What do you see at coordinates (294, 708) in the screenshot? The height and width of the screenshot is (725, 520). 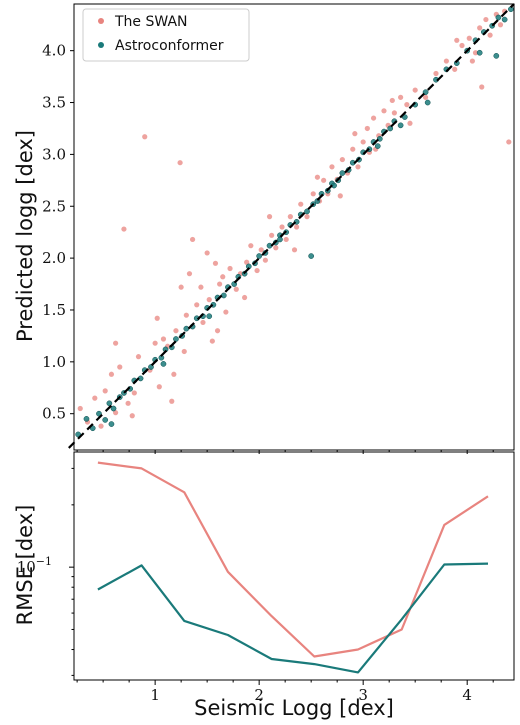 I see `x-axis-label: Seismic Logg [dex]` at bounding box center [294, 708].